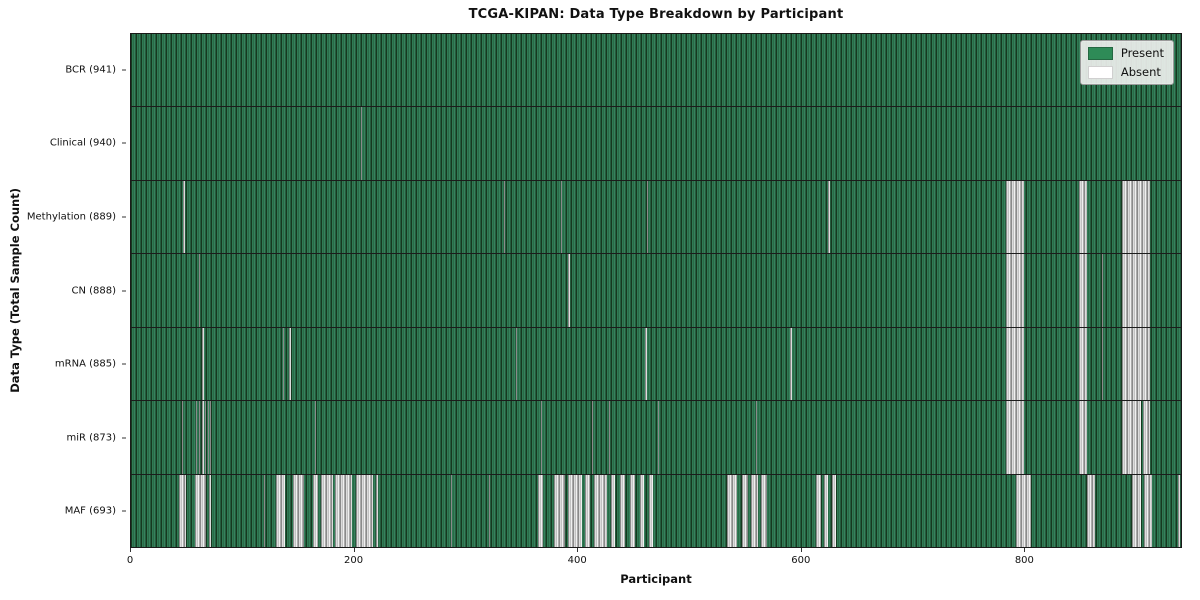 This screenshot has height=600, width=1200. Describe the element at coordinates (801, 560) in the screenshot. I see `x-tick-label: 600` at that location.